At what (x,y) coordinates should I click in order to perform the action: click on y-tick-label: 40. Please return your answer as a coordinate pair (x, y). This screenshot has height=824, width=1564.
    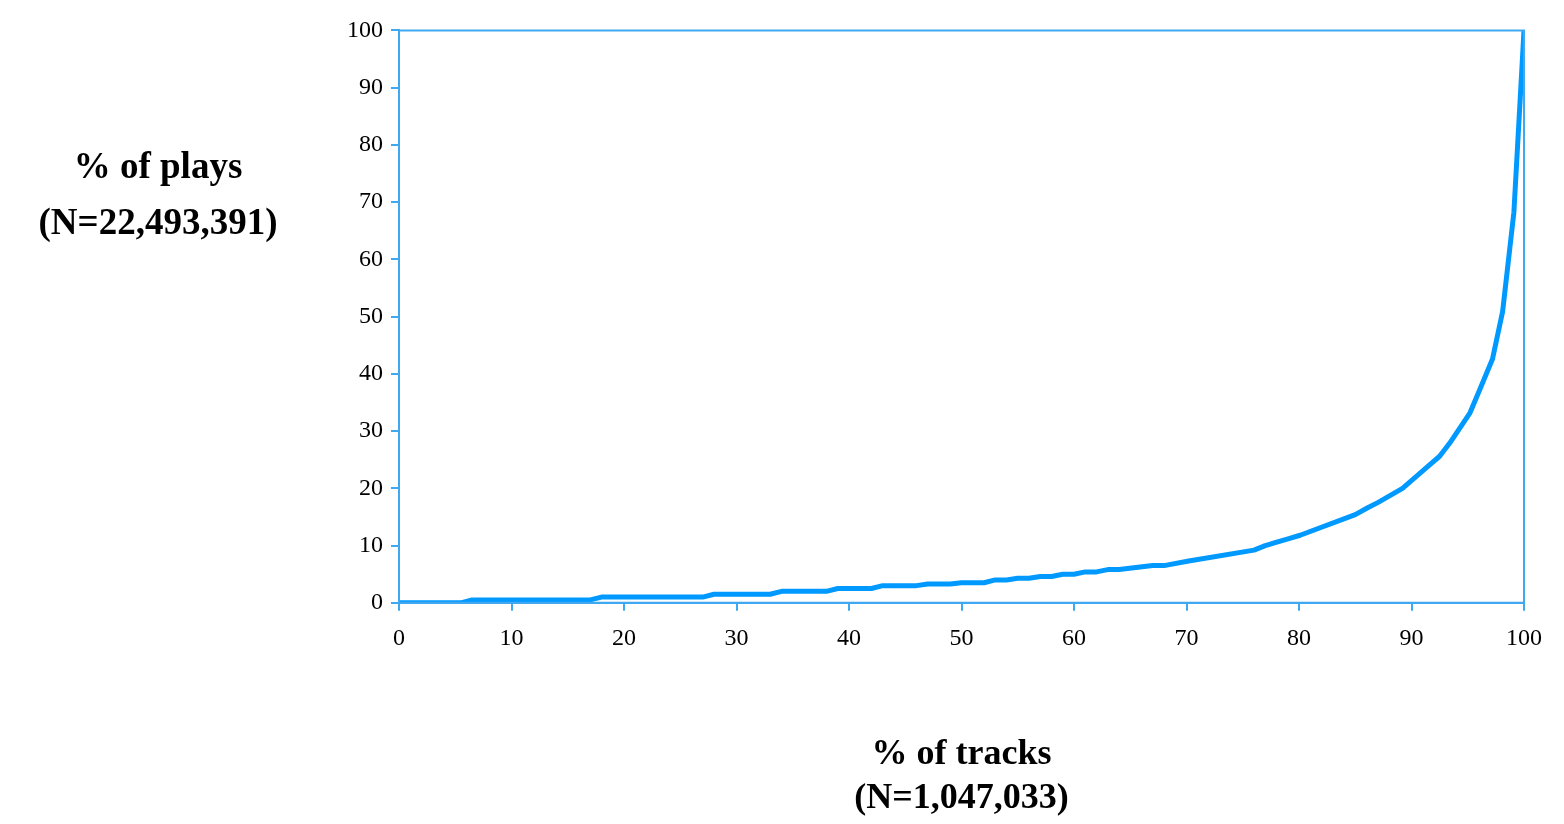
    Looking at the image, I should click on (371, 372).